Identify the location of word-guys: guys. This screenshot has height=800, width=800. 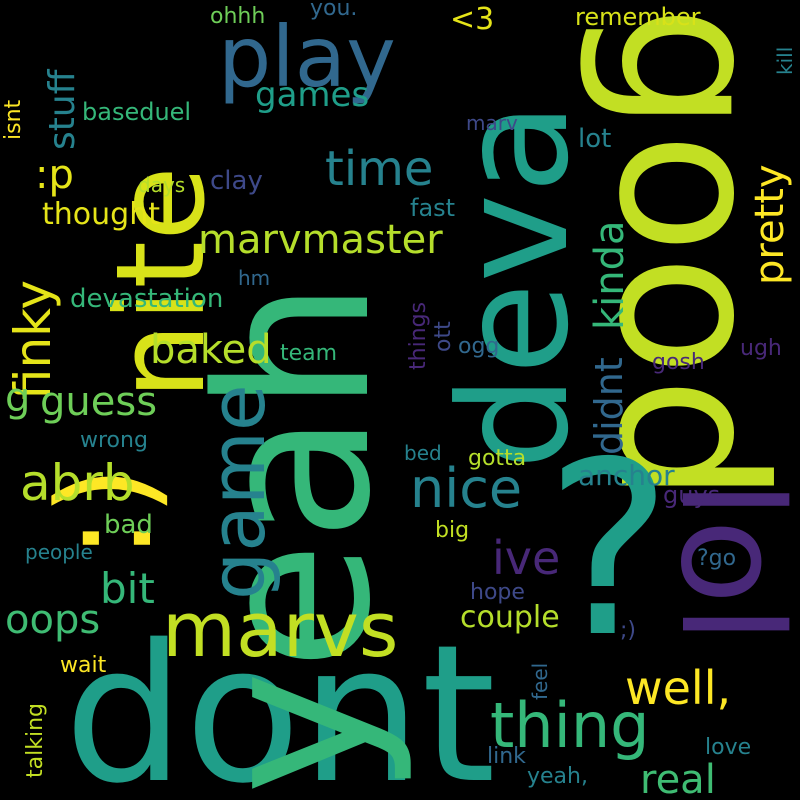
(692, 495).